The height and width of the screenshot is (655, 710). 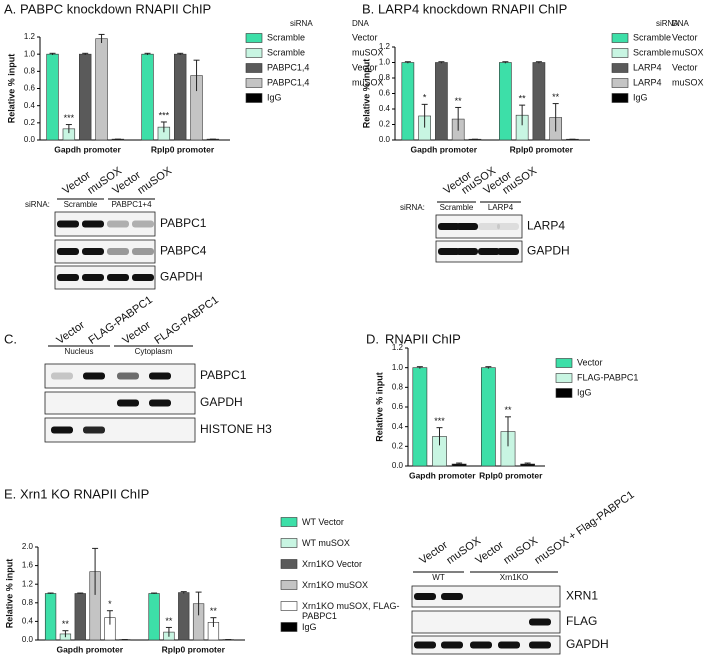 I want to click on group-label: PABPC1+4, so click(x=131, y=204).